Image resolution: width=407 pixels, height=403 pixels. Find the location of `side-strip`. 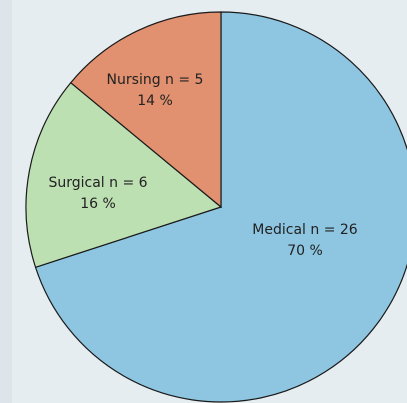

side-strip is located at coordinates (6, 201).